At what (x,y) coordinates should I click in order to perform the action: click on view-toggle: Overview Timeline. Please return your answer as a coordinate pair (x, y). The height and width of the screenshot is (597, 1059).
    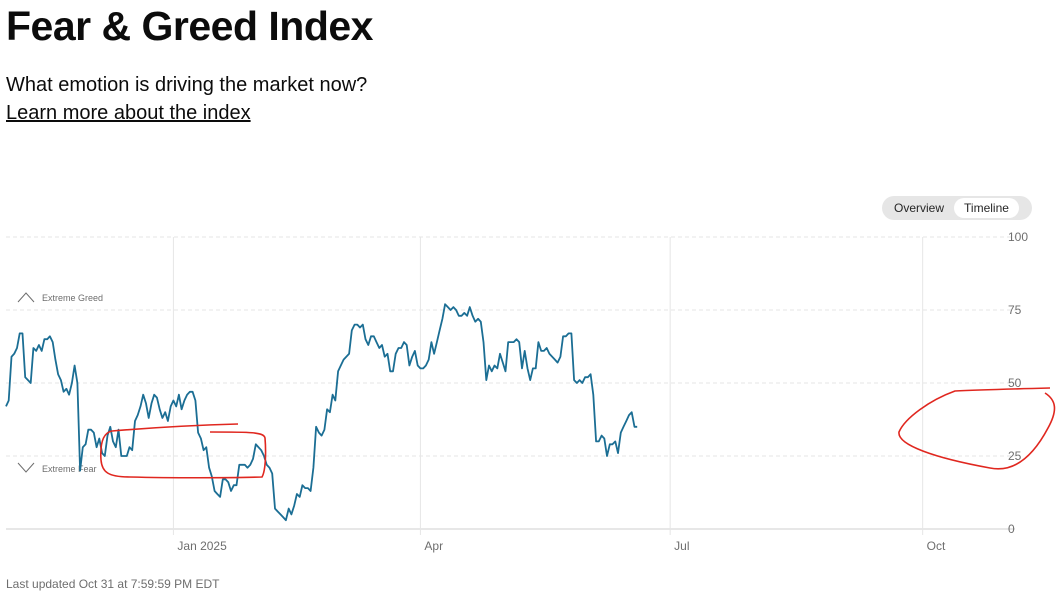
    Looking at the image, I should click on (957, 208).